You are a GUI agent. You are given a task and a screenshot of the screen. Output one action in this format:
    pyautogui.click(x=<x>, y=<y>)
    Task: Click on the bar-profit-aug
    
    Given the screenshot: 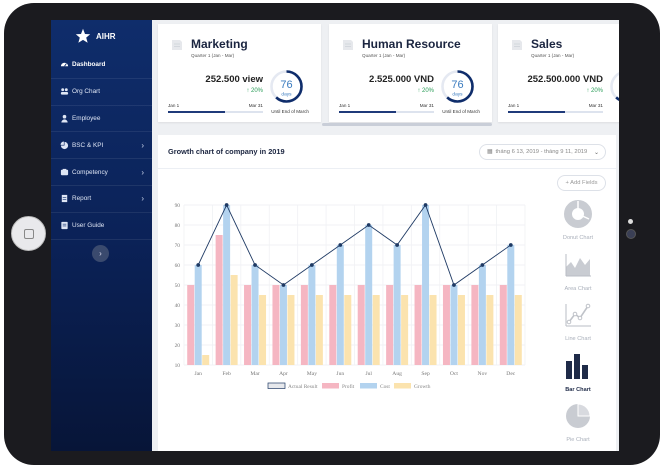 What is the action you would take?
    pyautogui.click(x=390, y=325)
    